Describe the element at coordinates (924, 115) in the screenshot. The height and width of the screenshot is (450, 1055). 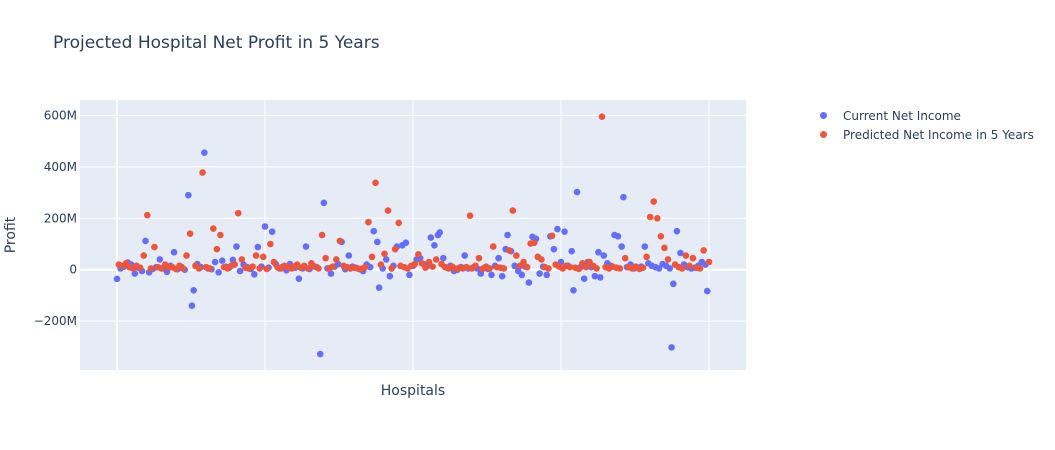
I see `legend-item-current: Current Net Income` at that location.